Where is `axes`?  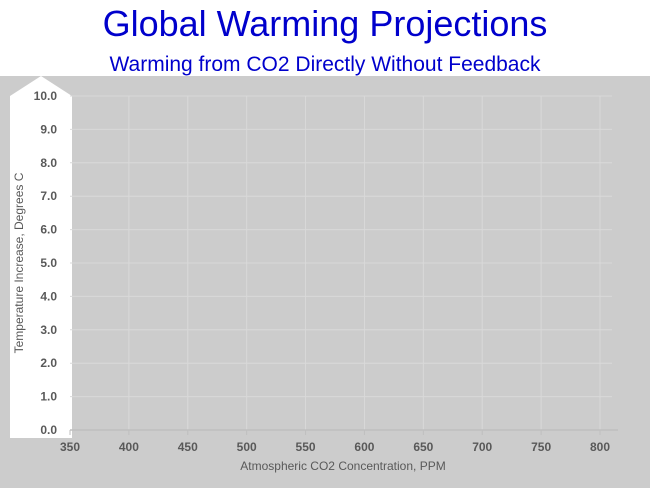 axes is located at coordinates (343, 432).